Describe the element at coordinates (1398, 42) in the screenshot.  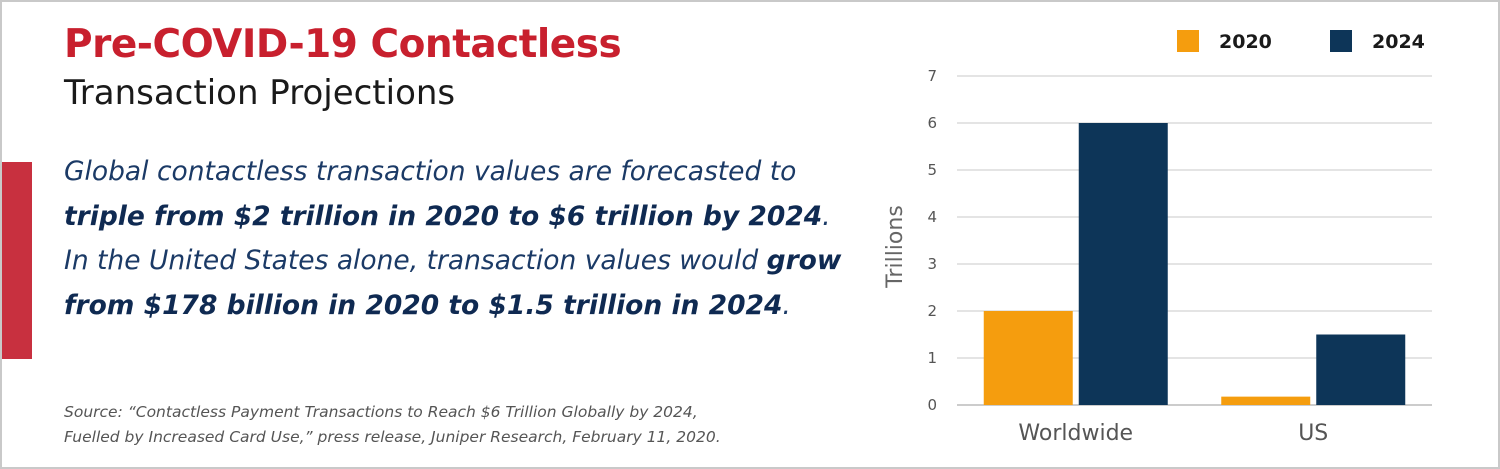
I see `legend-label-2024: 2024` at that location.